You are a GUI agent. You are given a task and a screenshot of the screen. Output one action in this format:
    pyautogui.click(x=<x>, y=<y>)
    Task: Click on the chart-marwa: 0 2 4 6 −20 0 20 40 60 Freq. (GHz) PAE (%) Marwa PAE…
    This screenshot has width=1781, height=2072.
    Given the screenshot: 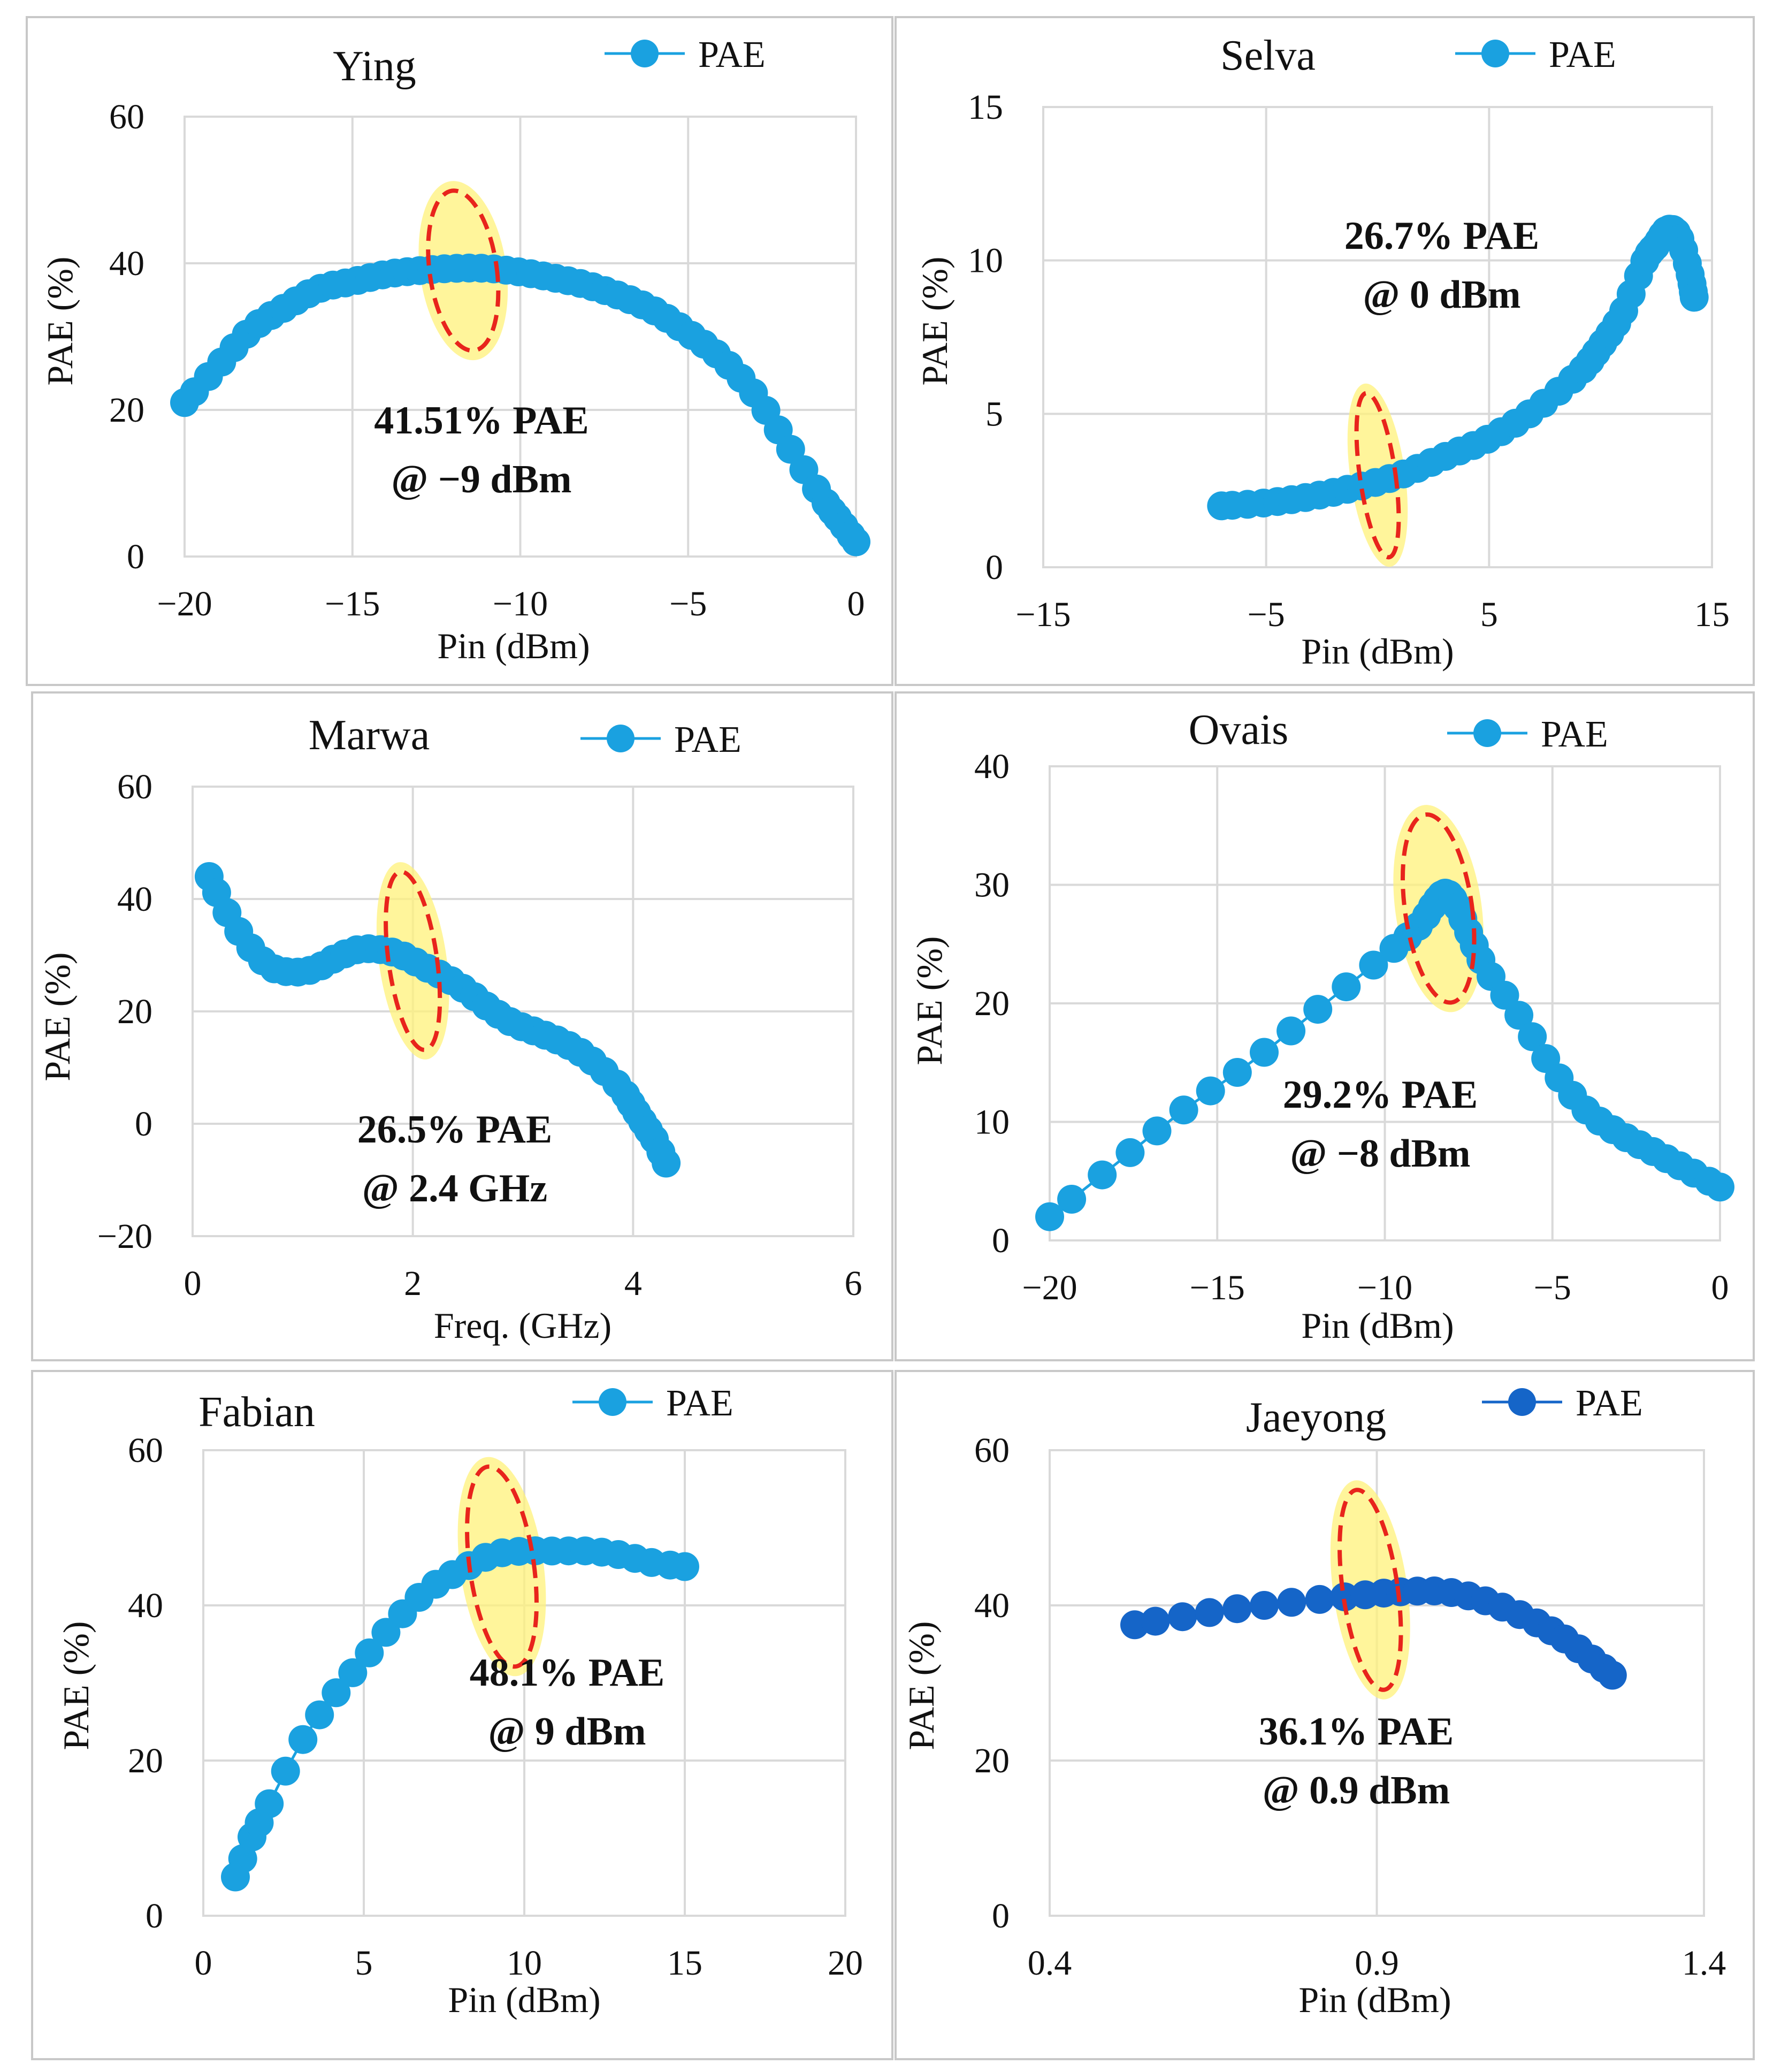 What is the action you would take?
    pyautogui.click(x=449, y=1029)
    